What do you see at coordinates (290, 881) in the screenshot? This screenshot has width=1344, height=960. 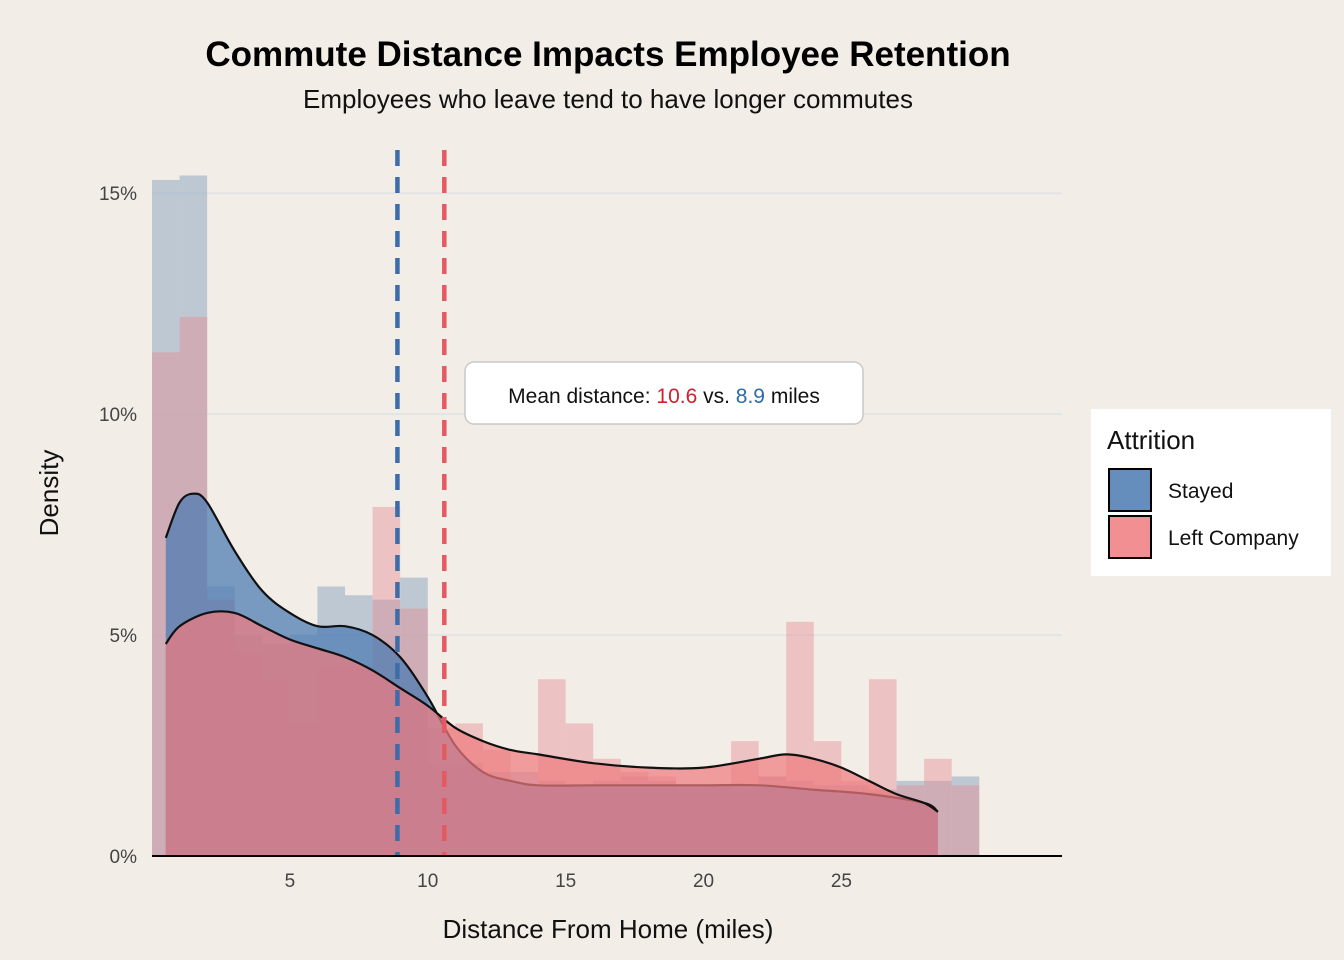 I see `x-tick-label: 5` at bounding box center [290, 881].